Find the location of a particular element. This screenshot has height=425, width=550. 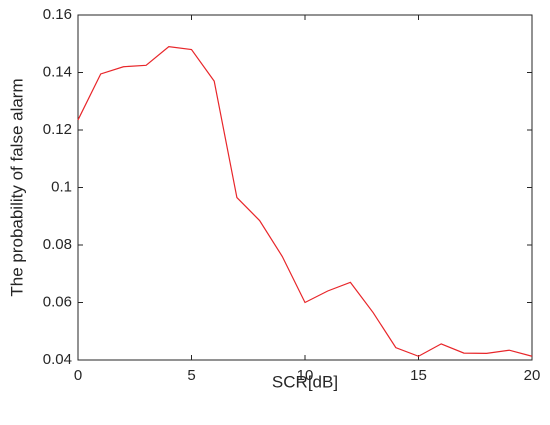

x-tick-label: 5 is located at coordinates (191, 375).